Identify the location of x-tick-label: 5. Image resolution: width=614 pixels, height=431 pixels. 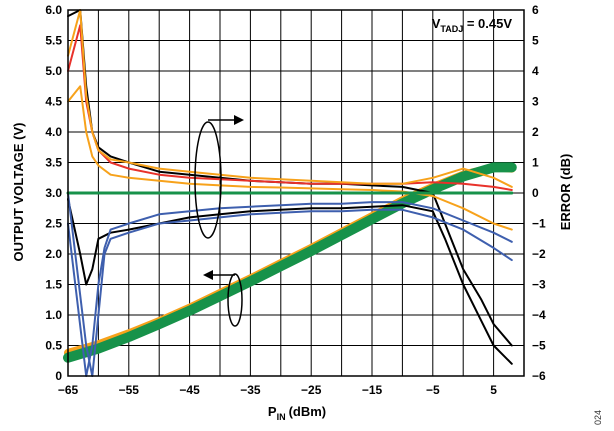
(493, 390).